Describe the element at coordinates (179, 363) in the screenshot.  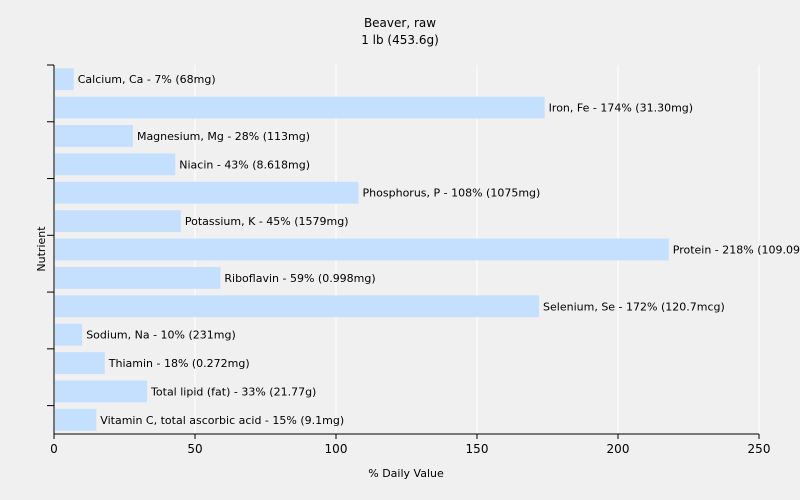
I see `bar-label: Thiamin - 18% (0.272mg)` at that location.